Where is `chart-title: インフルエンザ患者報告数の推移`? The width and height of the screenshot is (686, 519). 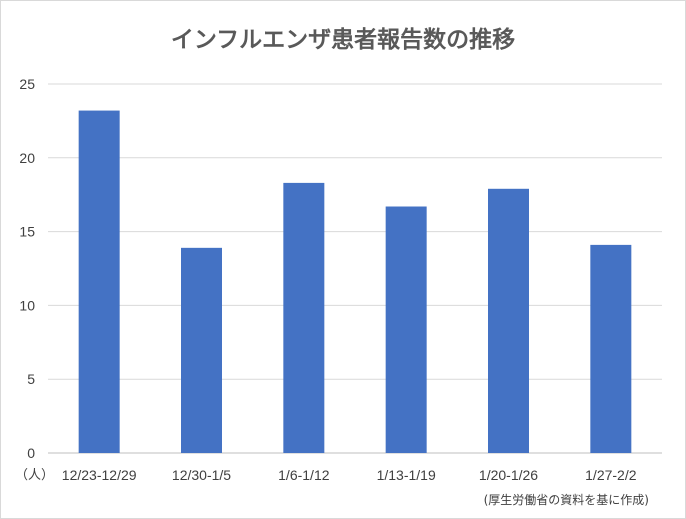
chart-title: インフルエンザ患者報告数の推移 is located at coordinates (343, 39).